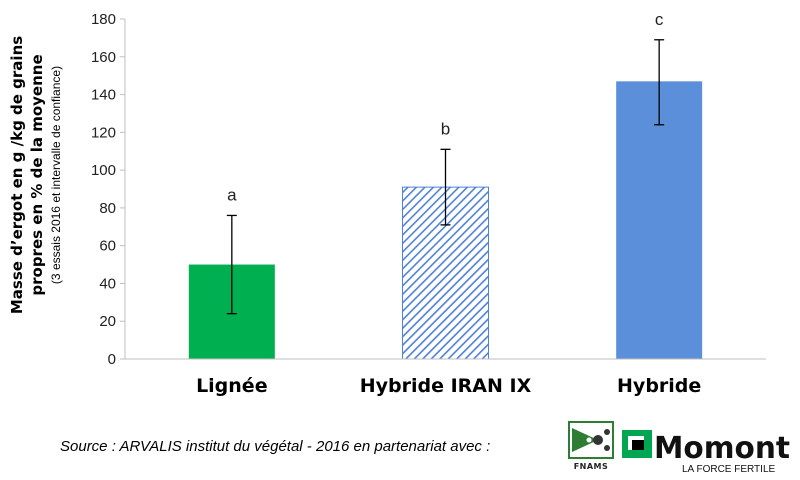 Image resolution: width=800 pixels, height=480 pixels. Describe the element at coordinates (107, 208) in the screenshot. I see `y-tick-label: 80` at that location.